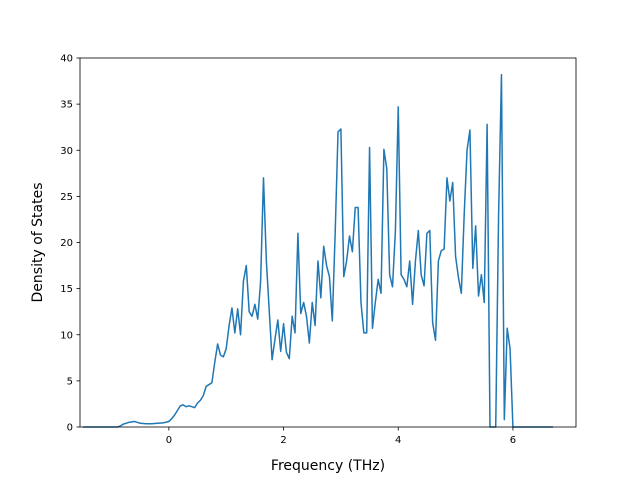 The image size is (640, 480). I want to click on y-tick-label: 30, so click(66, 151).